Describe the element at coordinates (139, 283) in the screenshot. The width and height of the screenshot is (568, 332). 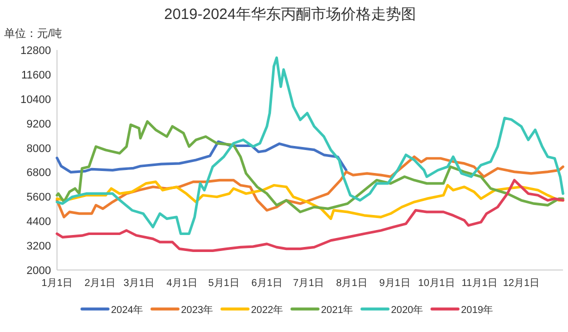
I see `x-tick-label: 3月1日` at that location.